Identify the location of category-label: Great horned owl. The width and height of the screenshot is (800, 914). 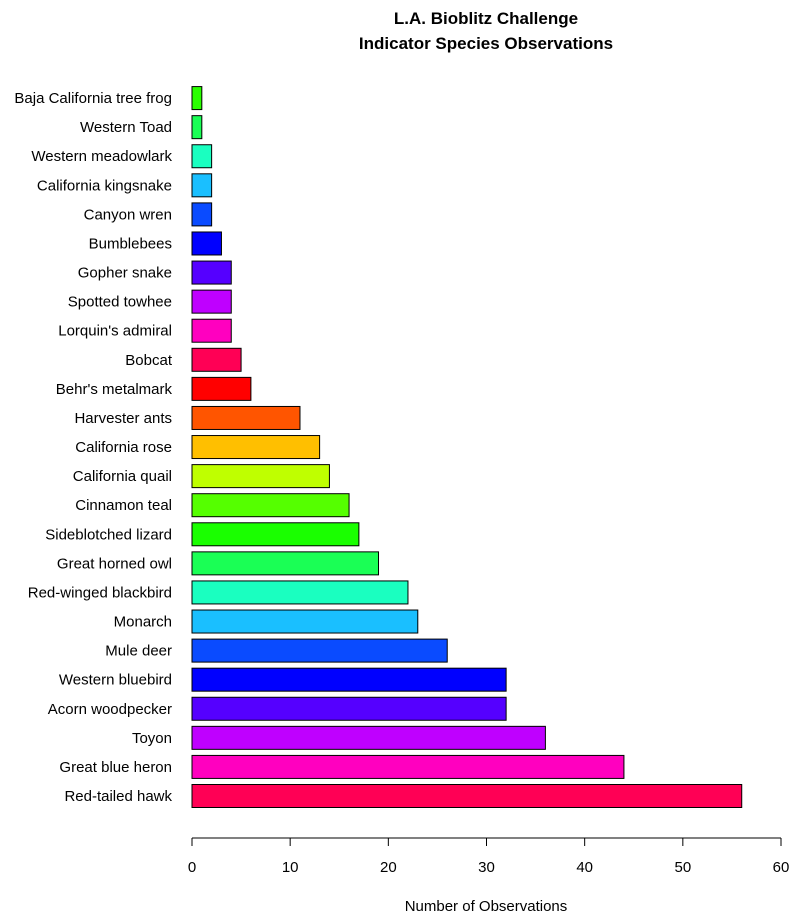
(114, 563).